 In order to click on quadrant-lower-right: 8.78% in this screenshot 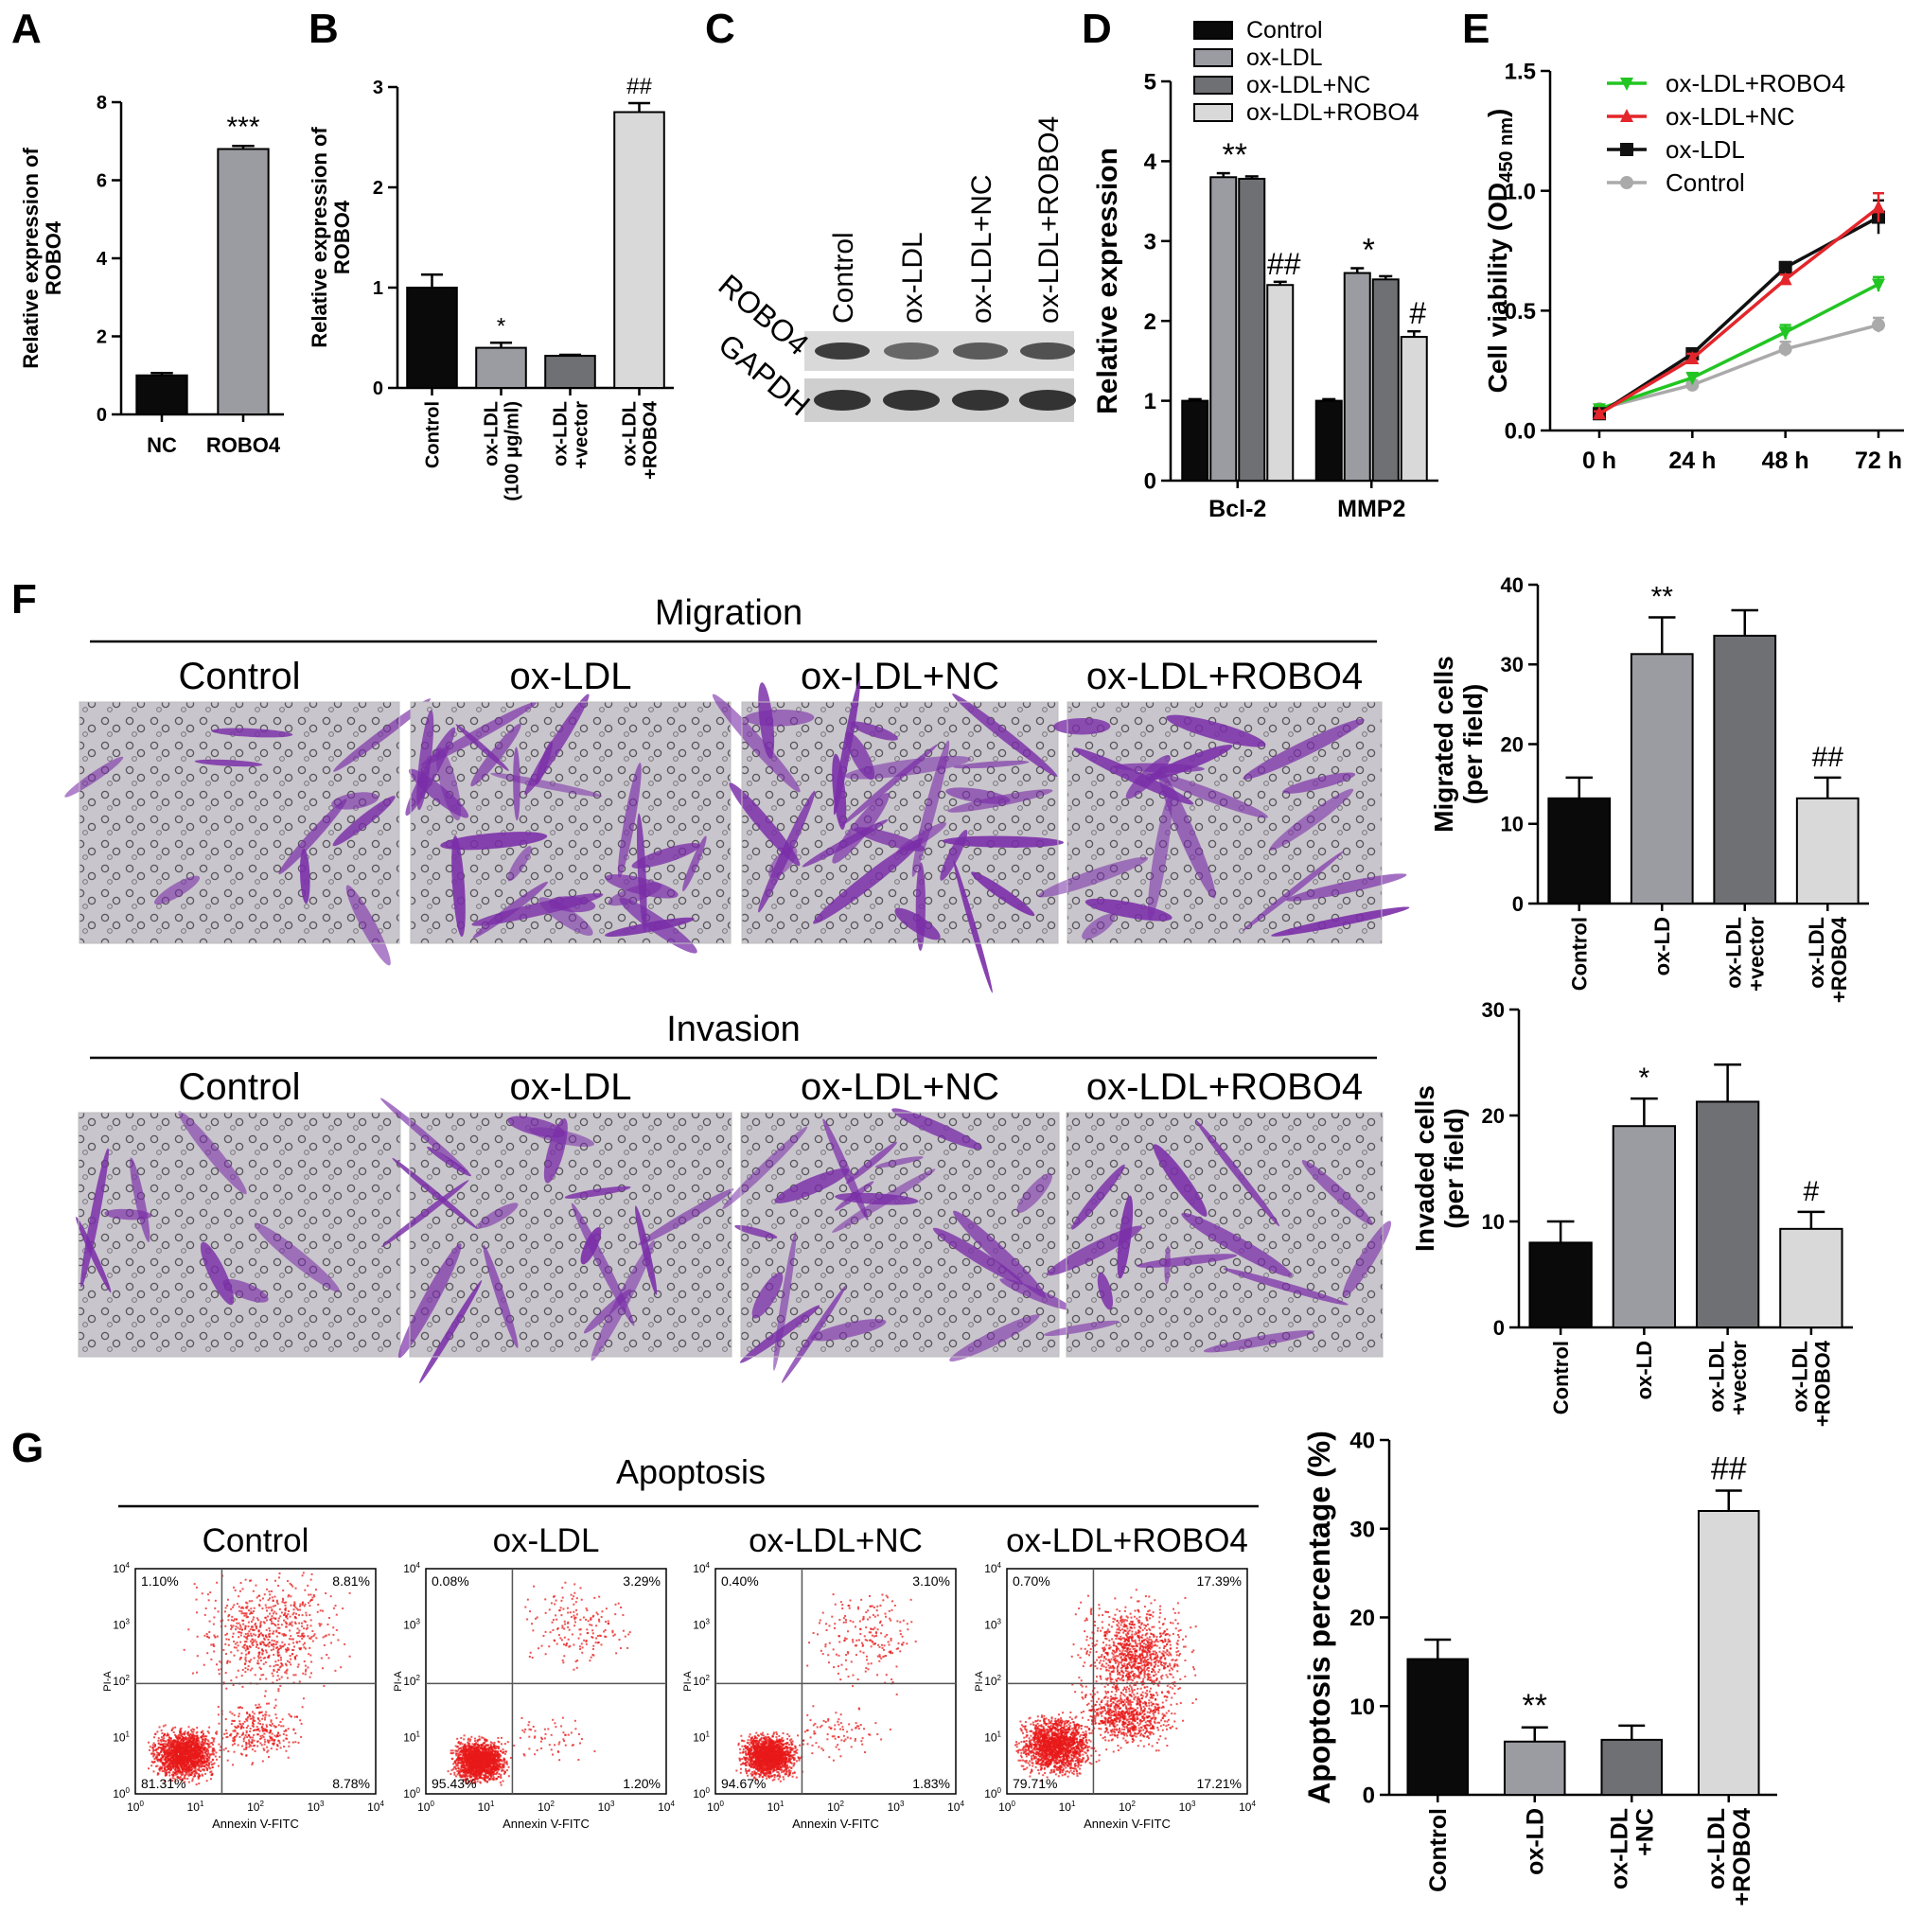, I will do `click(351, 1783)`.